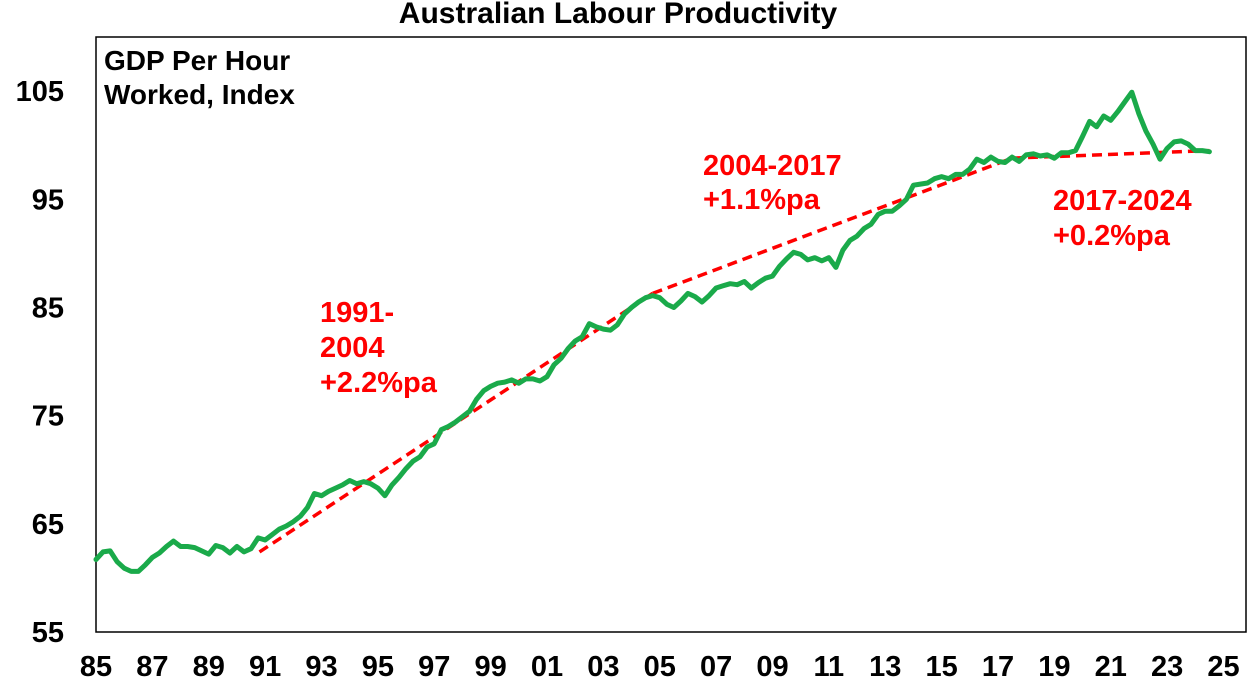 This screenshot has width=1260, height=687. I want to click on x-tick-label: 95, so click(378, 667).